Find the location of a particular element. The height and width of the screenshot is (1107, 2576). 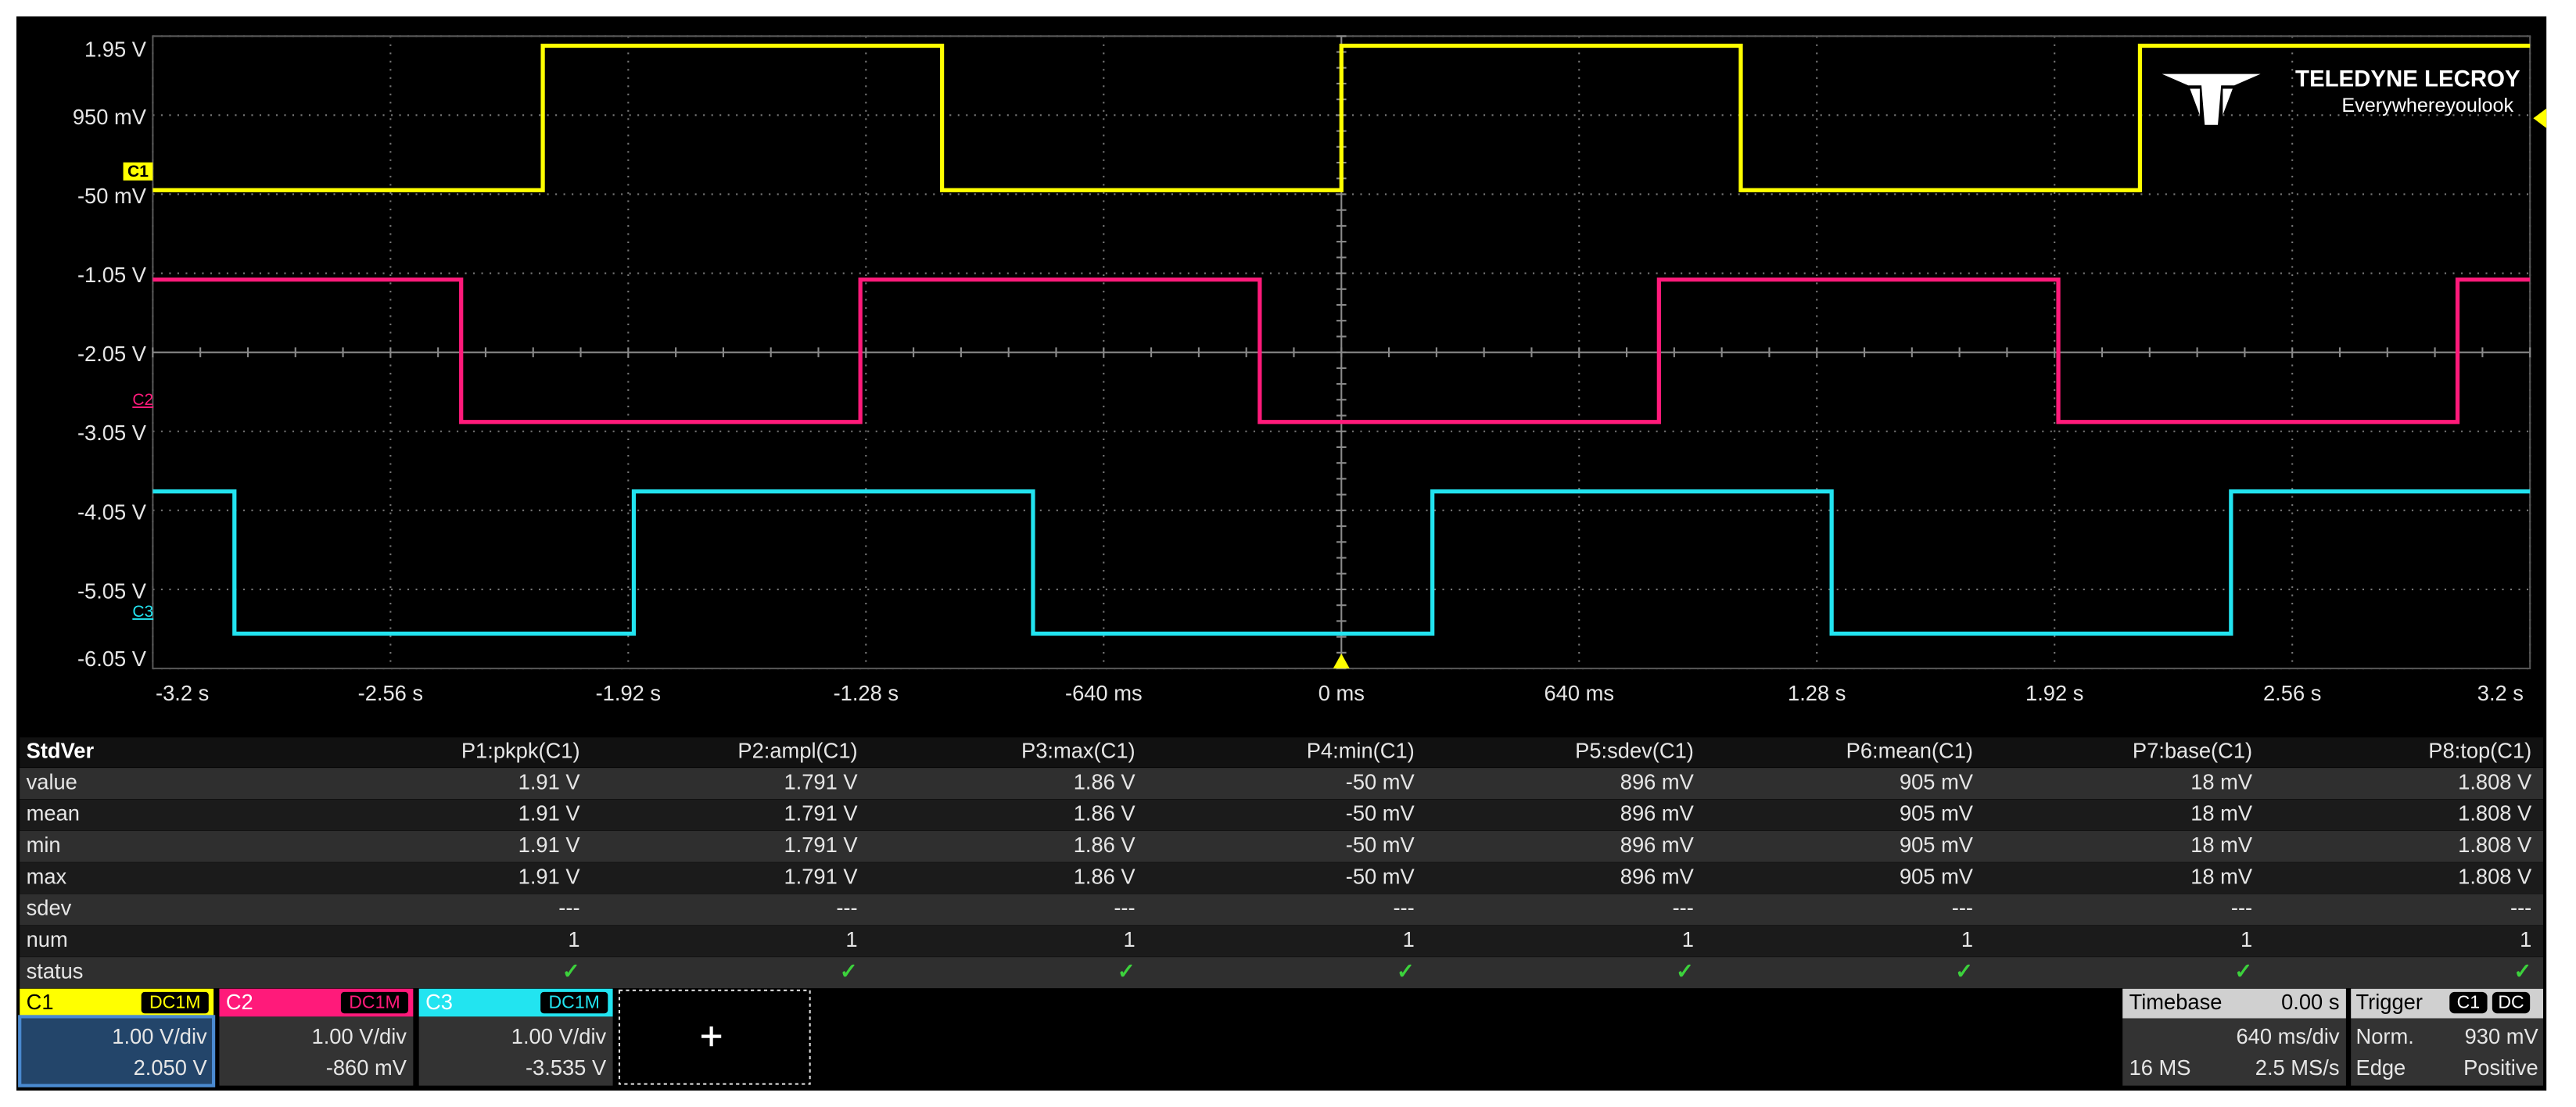

channel-marker: C1 is located at coordinates (138, 172).